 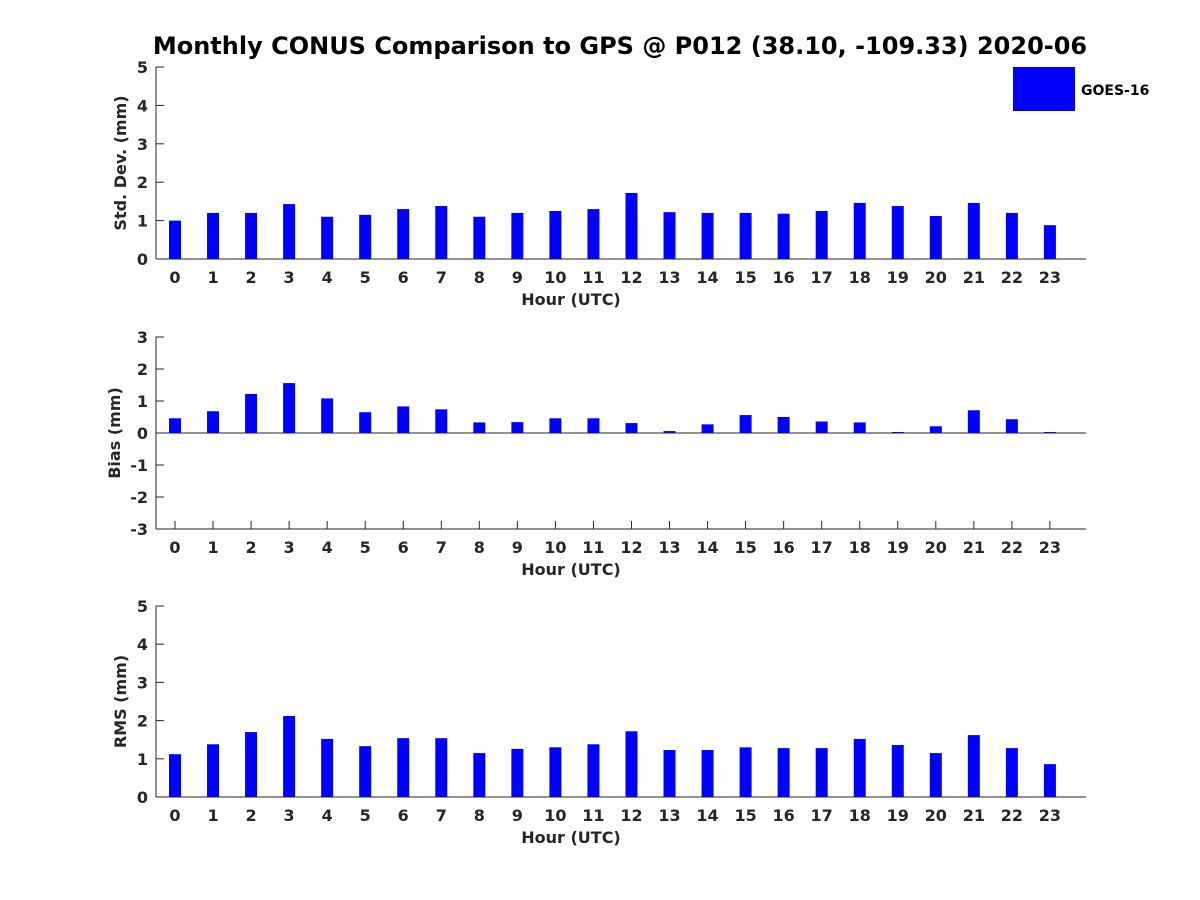 I want to click on bias-ytick-label: -1, so click(x=139, y=465).